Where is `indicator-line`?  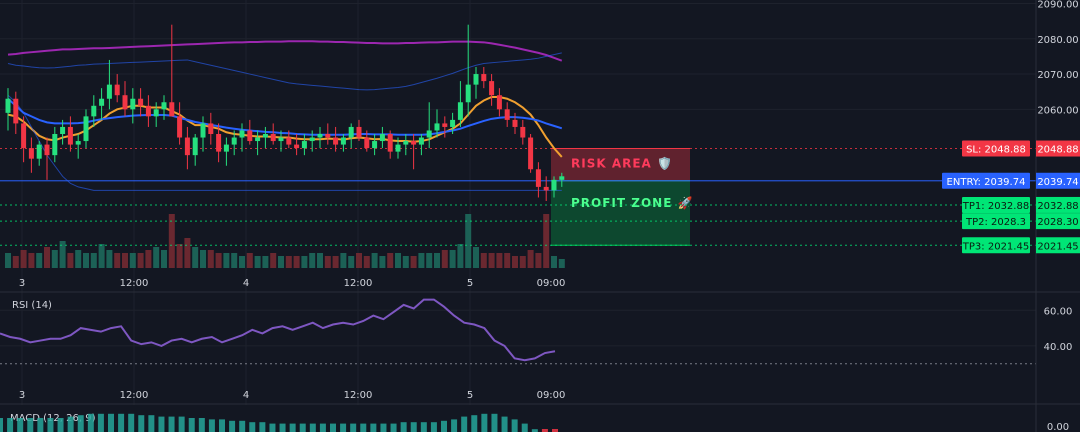 indicator-line is located at coordinates (285, 51).